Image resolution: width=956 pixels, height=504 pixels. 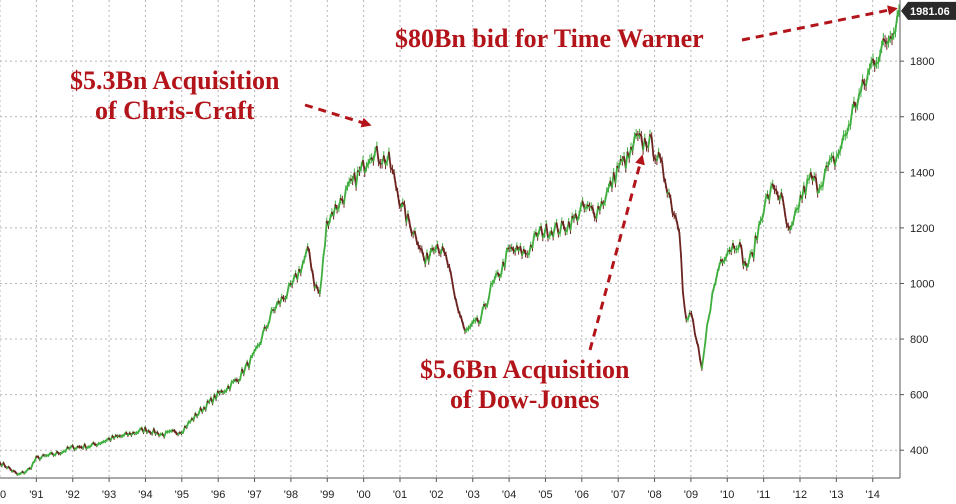 I want to click on last-value-label: 1981.06, so click(x=930, y=12).